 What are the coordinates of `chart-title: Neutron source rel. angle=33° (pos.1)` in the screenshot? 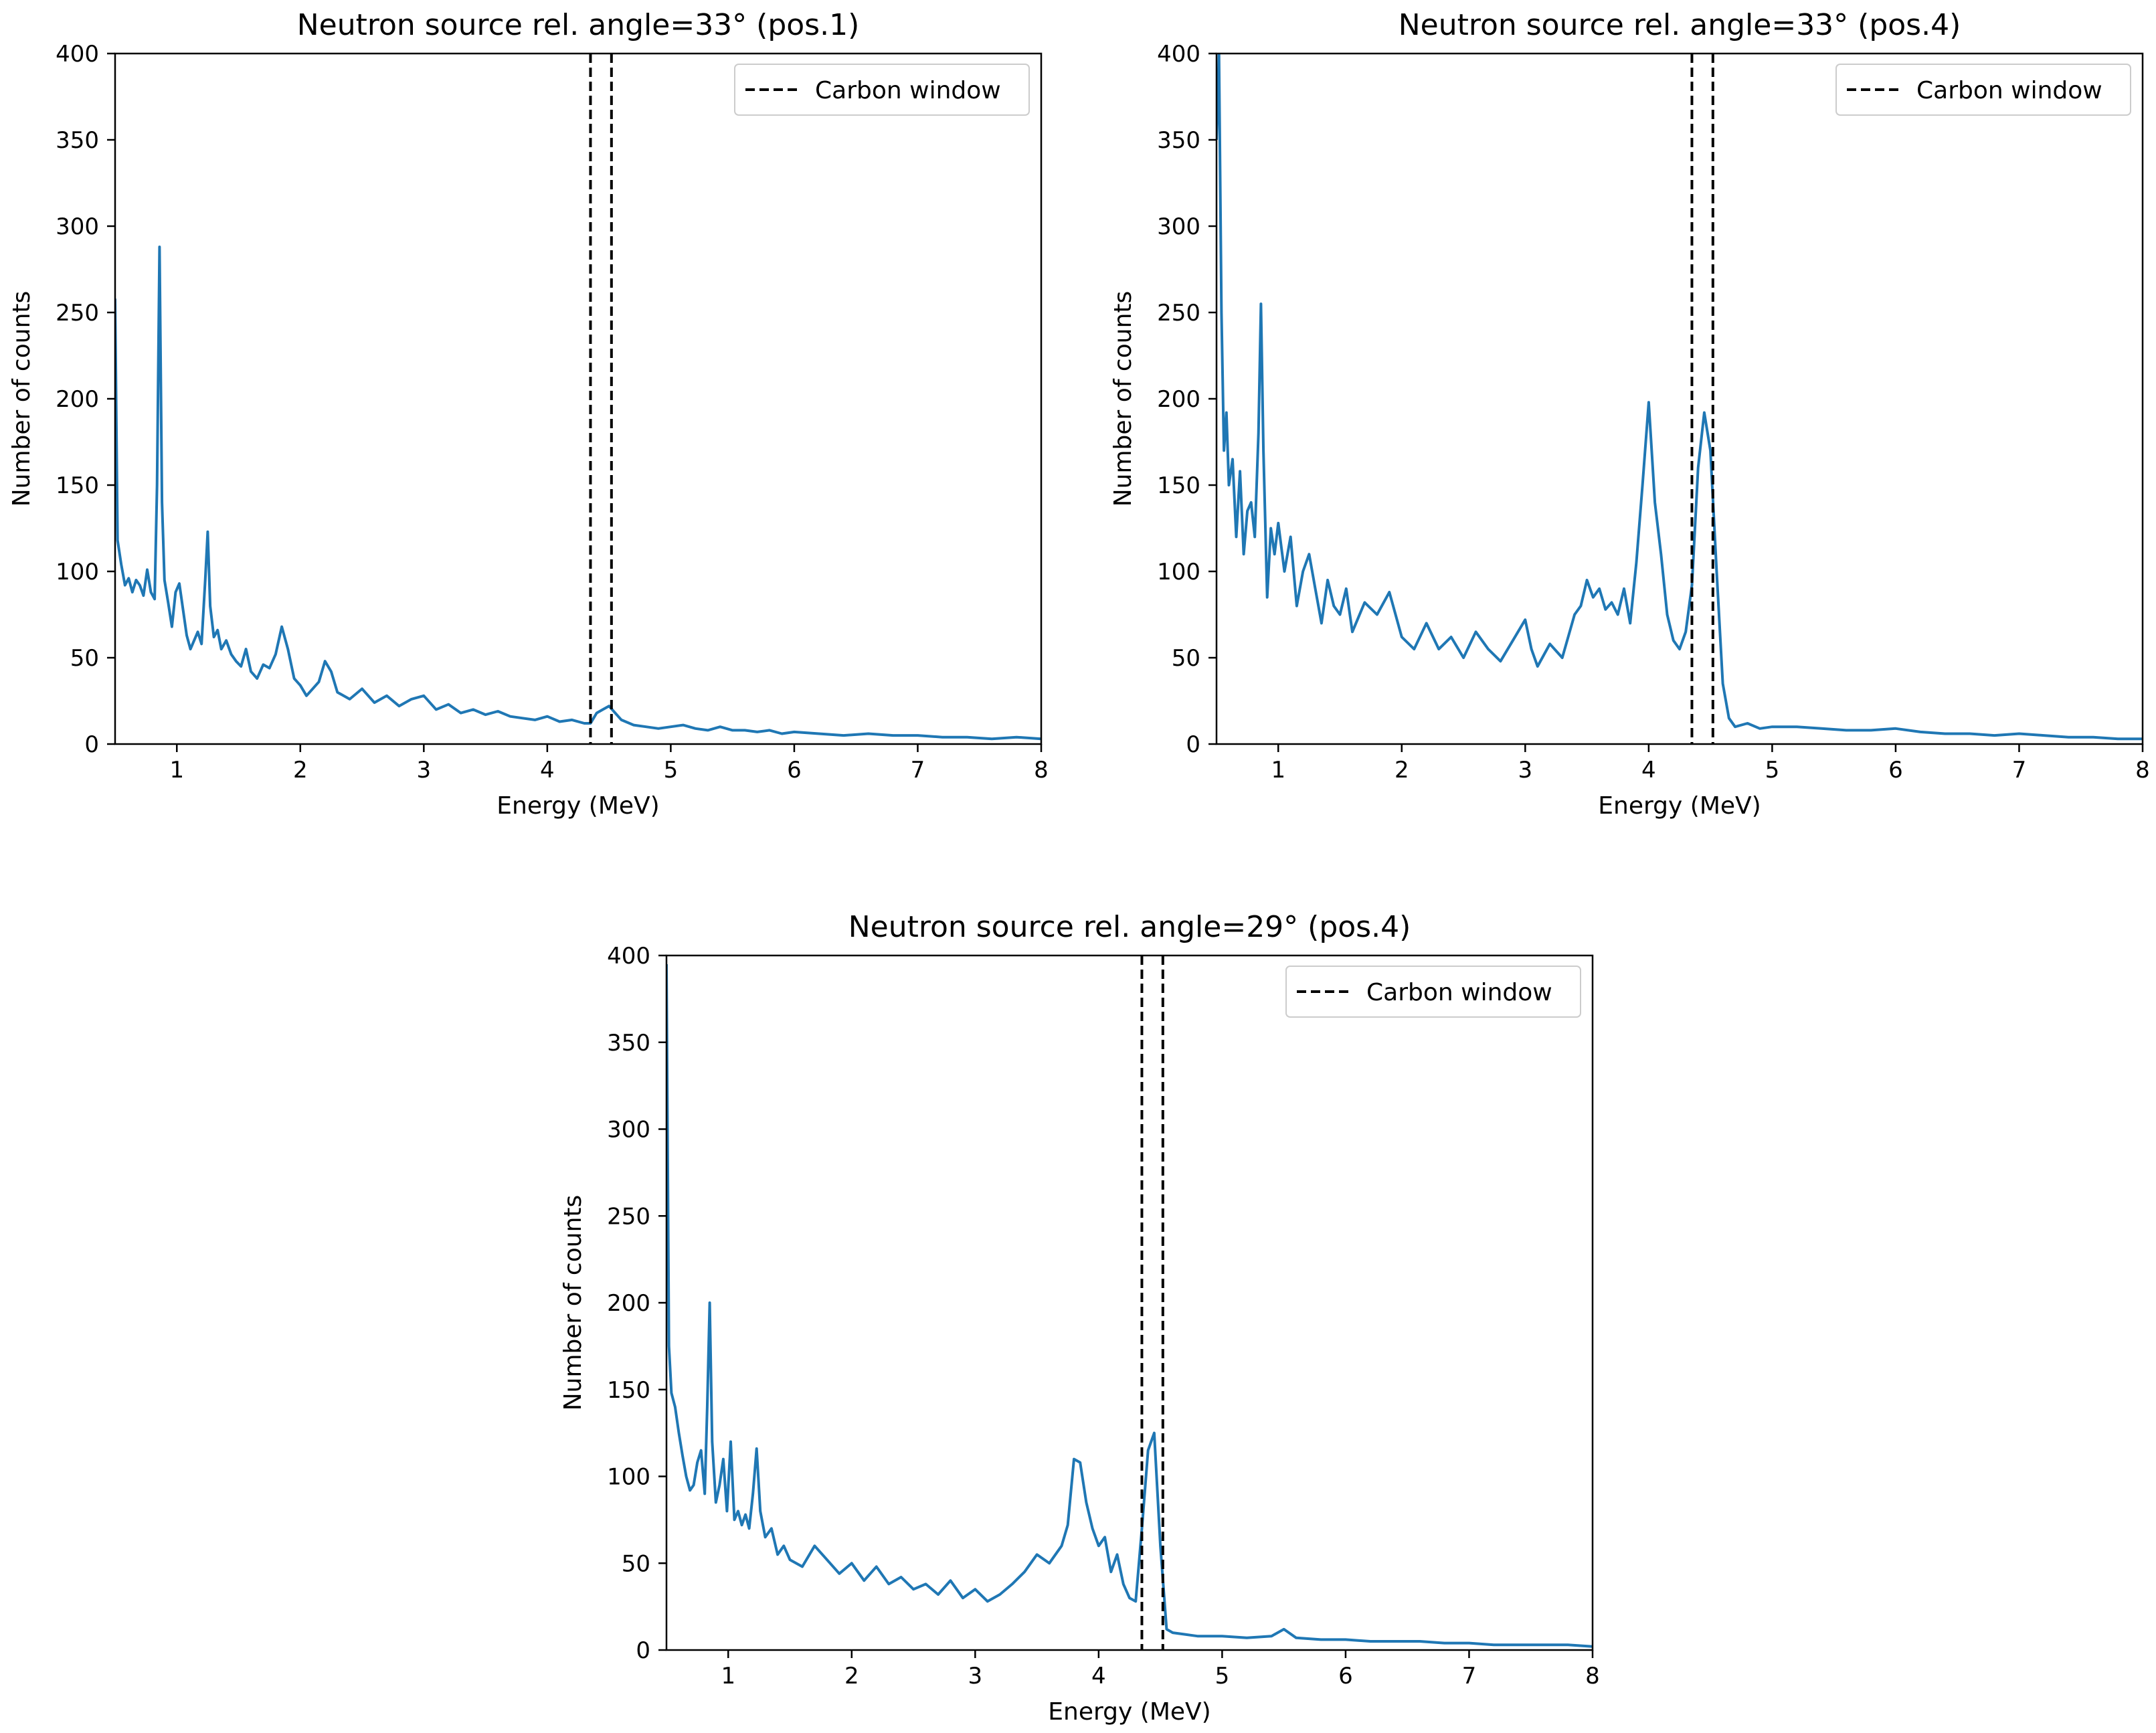 It's located at (578, 25).